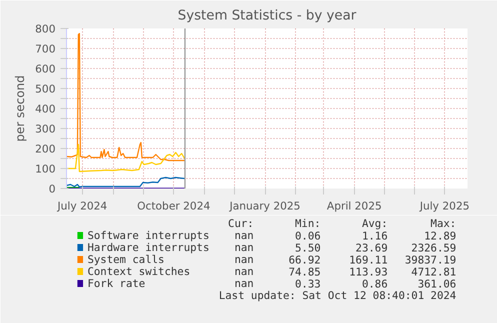  Describe the element at coordinates (148, 247) in the screenshot. I see `legend-label: Hardware interrupts` at that location.